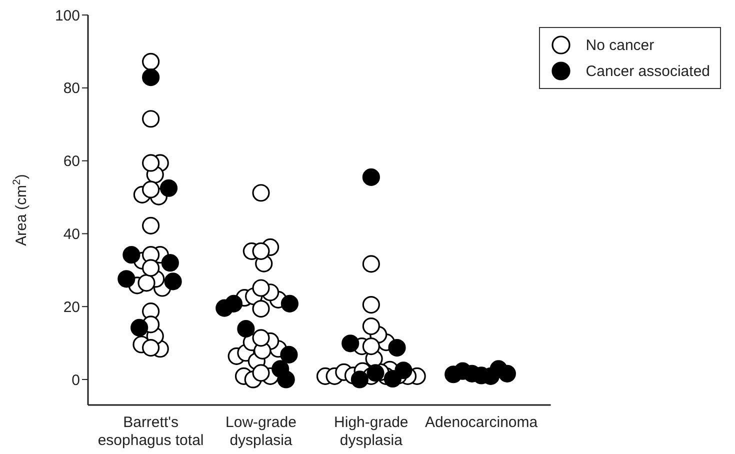 The image size is (735, 454). What do you see at coordinates (481, 422) in the screenshot?
I see `x-tick-label: Adenocarcinoma` at bounding box center [481, 422].